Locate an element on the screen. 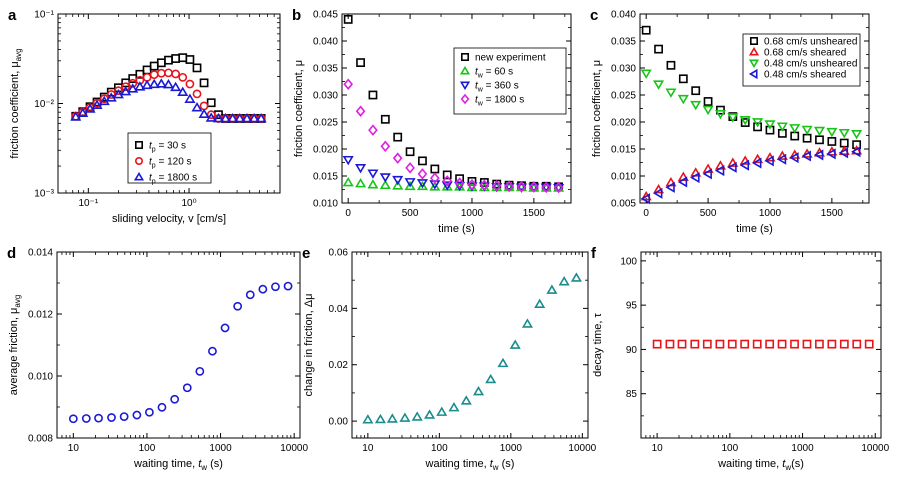 The width and height of the screenshot is (900, 482). panel-label: e is located at coordinates (306, 253).